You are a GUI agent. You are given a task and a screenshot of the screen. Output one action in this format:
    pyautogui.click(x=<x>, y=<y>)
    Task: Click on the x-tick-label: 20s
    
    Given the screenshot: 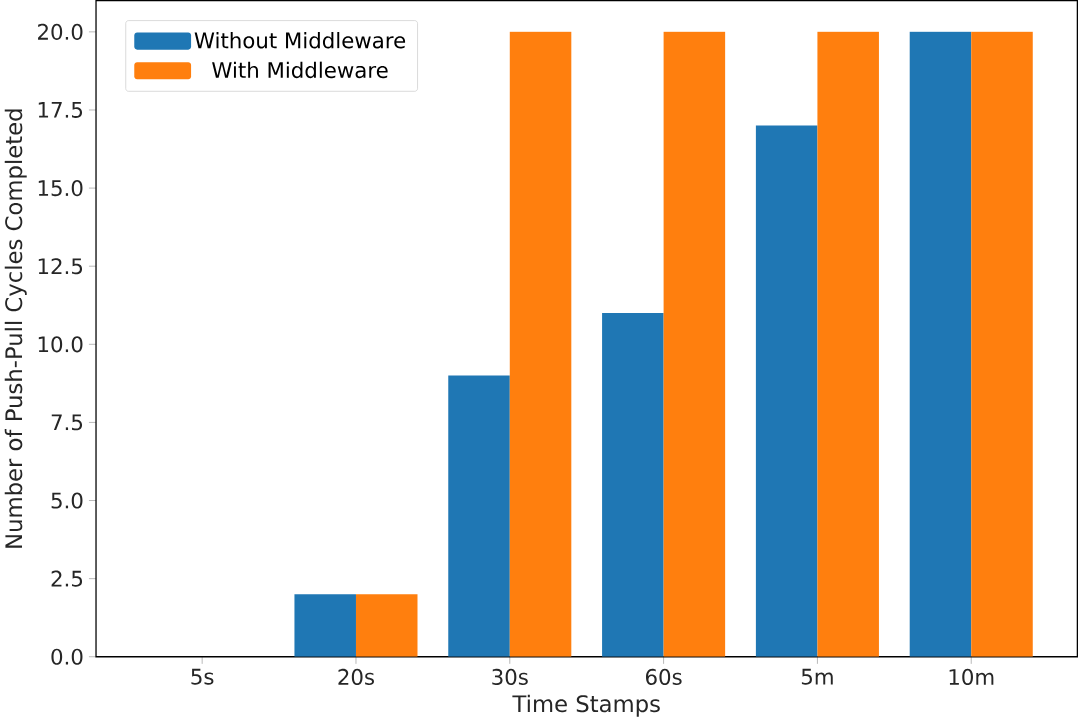 What is the action you would take?
    pyautogui.click(x=356, y=676)
    